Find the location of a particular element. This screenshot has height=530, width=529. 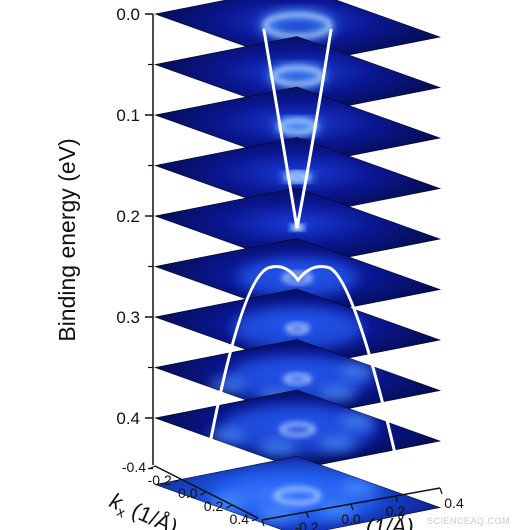

ky-axis-title-fragment: (1/Å) is located at coordinates (390, 522).